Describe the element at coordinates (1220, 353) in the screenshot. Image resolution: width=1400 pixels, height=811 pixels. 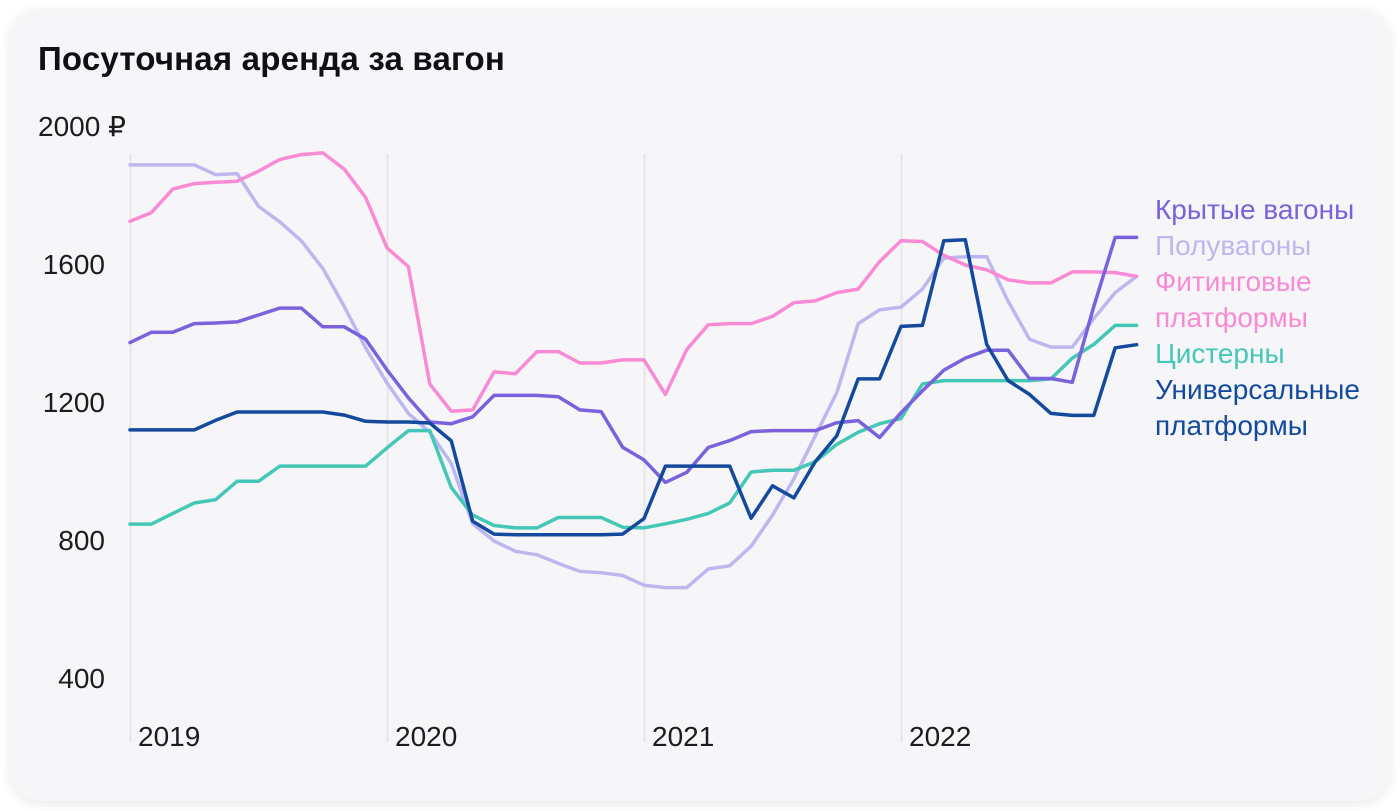
I see `legend-item-4: Цистерны` at that location.